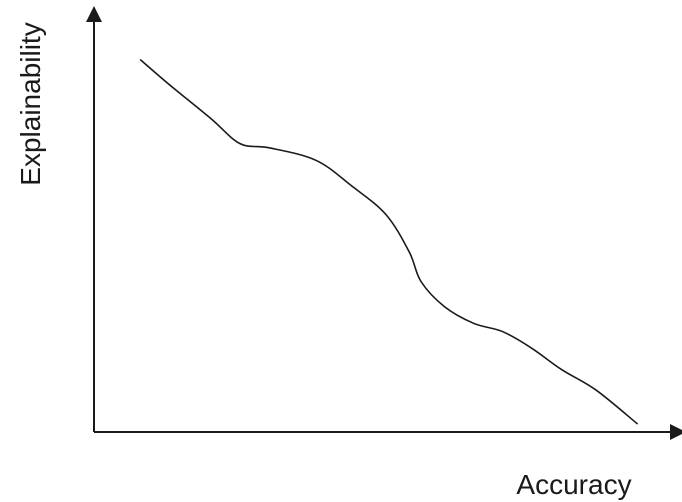 This screenshot has width=682, height=502. Describe the element at coordinates (30, 103) in the screenshot. I see `y-axis-label: Explainability` at that location.